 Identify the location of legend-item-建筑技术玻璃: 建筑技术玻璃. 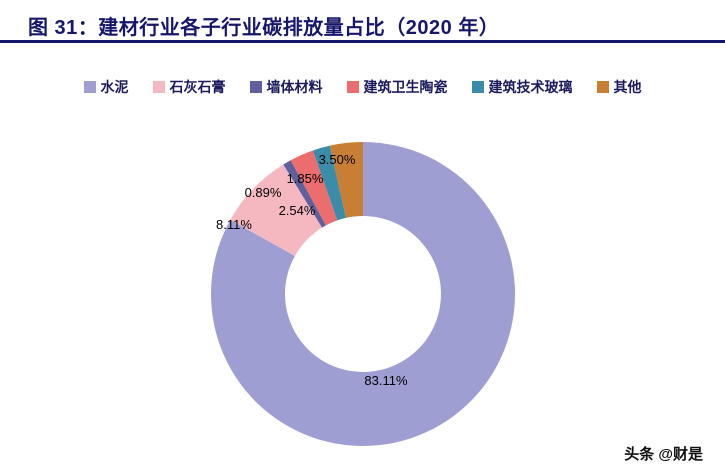
(522, 87).